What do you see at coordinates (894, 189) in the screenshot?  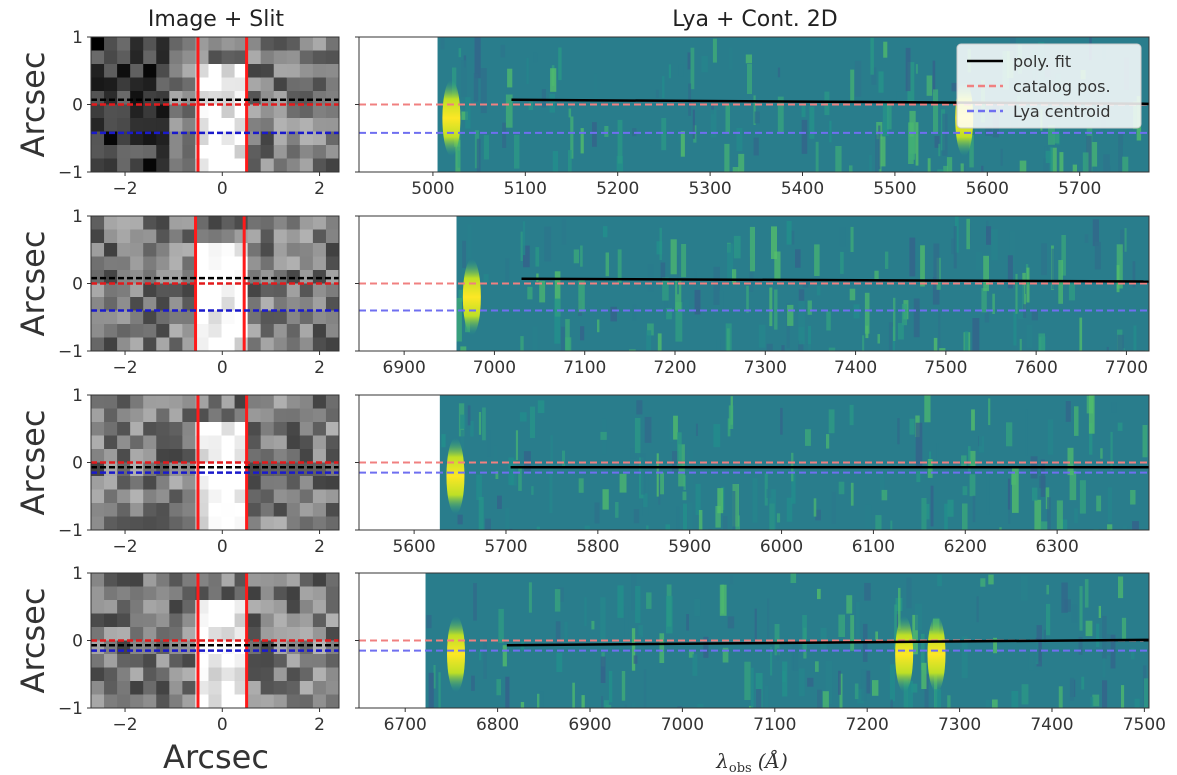 I see `xtick-label: 5500` at bounding box center [894, 189].